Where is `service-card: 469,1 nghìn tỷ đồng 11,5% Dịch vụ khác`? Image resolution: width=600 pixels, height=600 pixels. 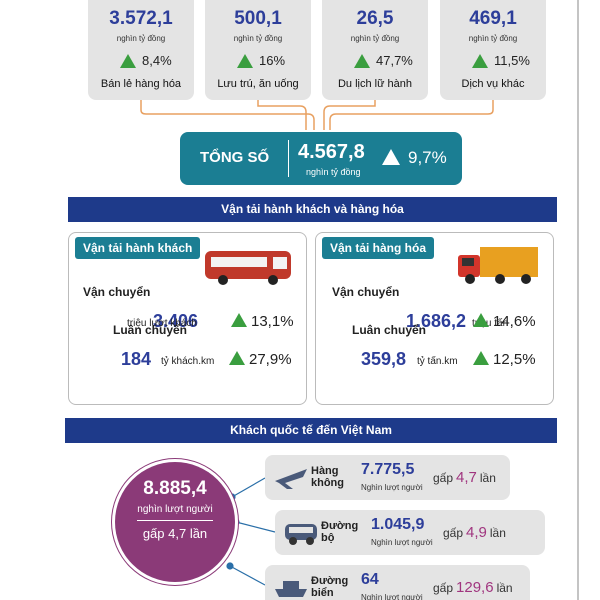 service-card: 469,1 nghìn tỷ đồng 11,5% Dịch vụ khác is located at coordinates (493, 50).